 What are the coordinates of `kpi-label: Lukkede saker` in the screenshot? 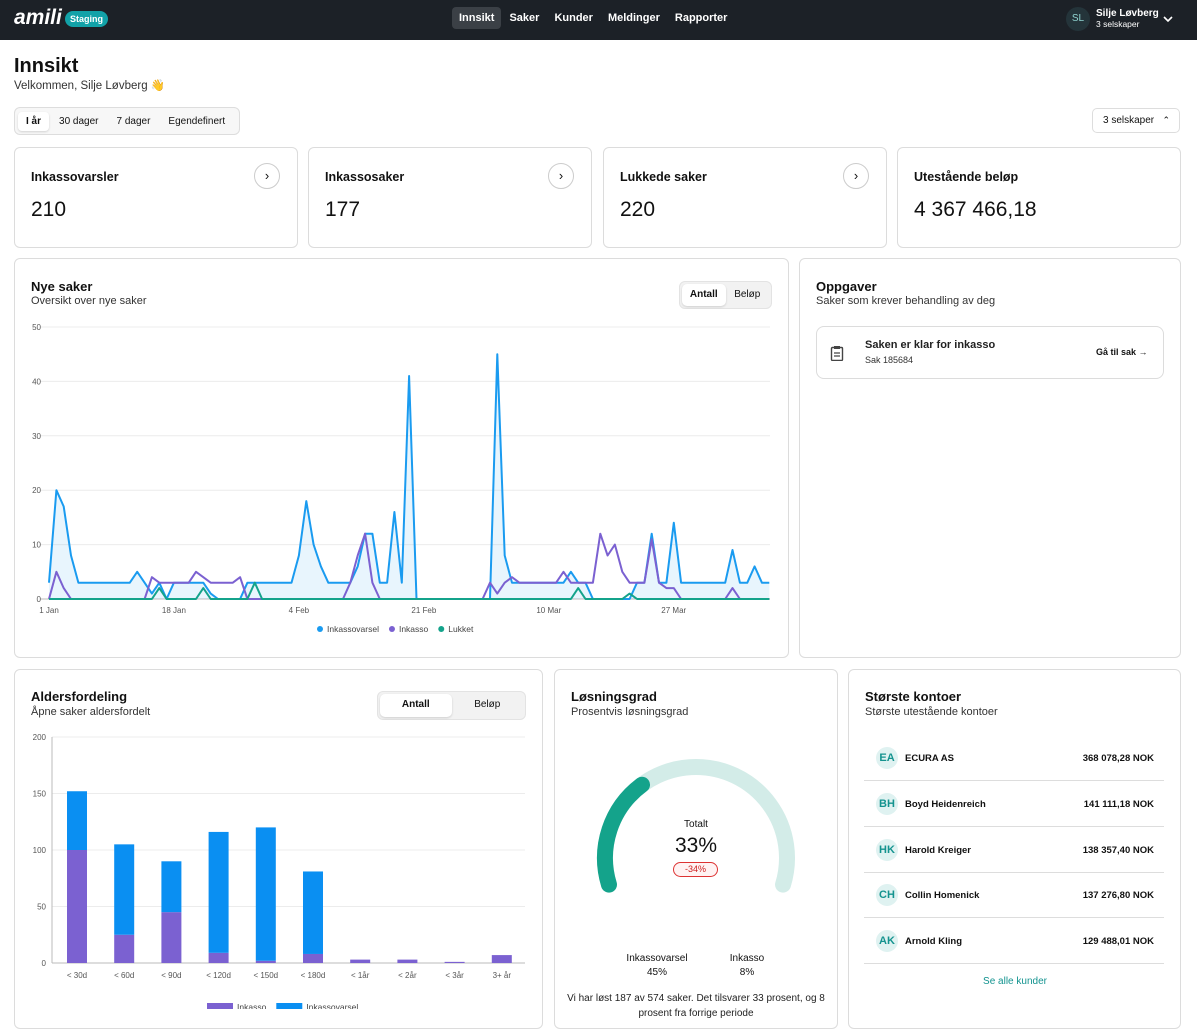 It's located at (663, 177).